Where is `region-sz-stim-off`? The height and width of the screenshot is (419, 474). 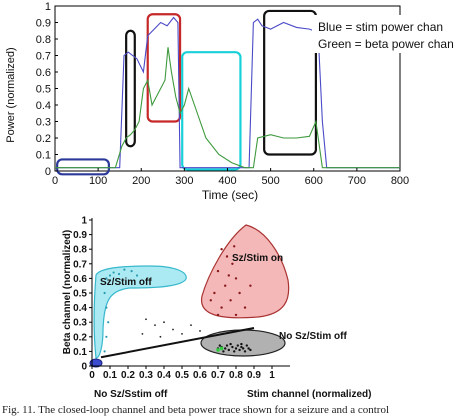 region-sz-stim-off is located at coordinates (140, 312).